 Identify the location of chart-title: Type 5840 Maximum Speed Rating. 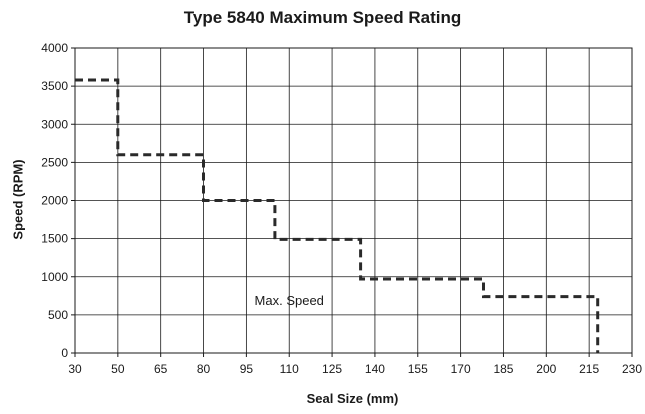
(322, 17).